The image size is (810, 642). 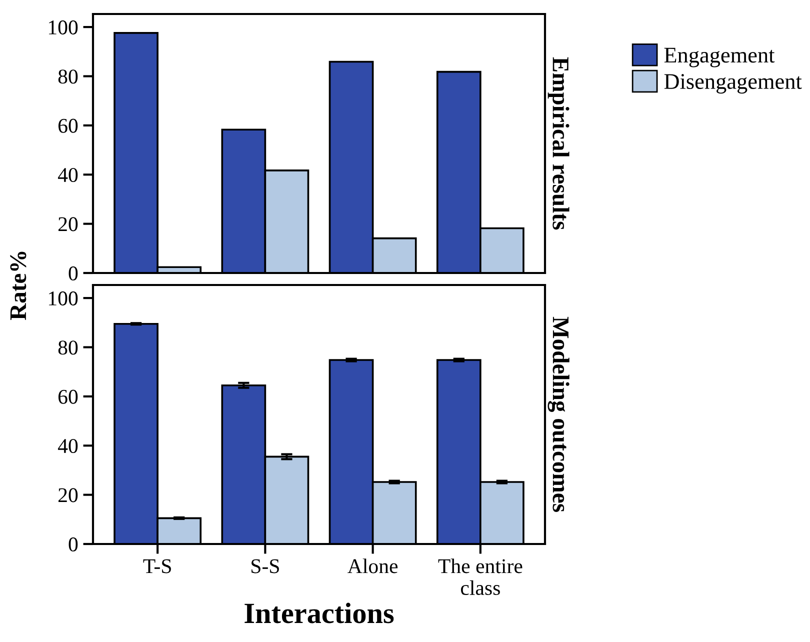 I want to click on y-axis-title: Rate%, so click(x=18, y=286).